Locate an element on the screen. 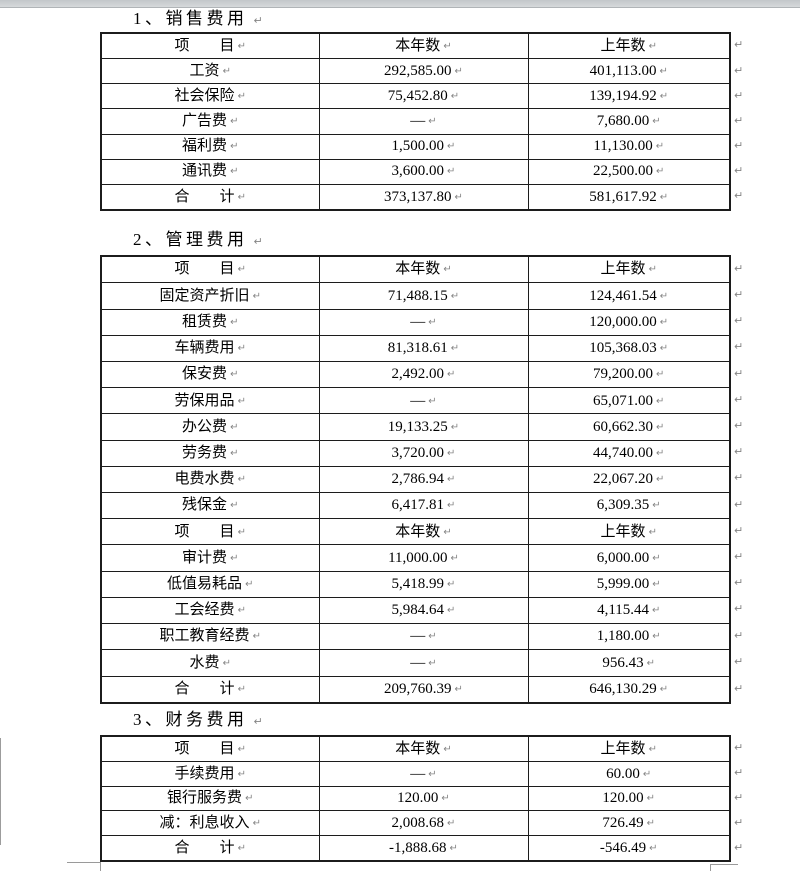 Image resolution: width=800 pixels, height=871 pixels. table-cell: 2,786.94 ↵ is located at coordinates (423, 479).